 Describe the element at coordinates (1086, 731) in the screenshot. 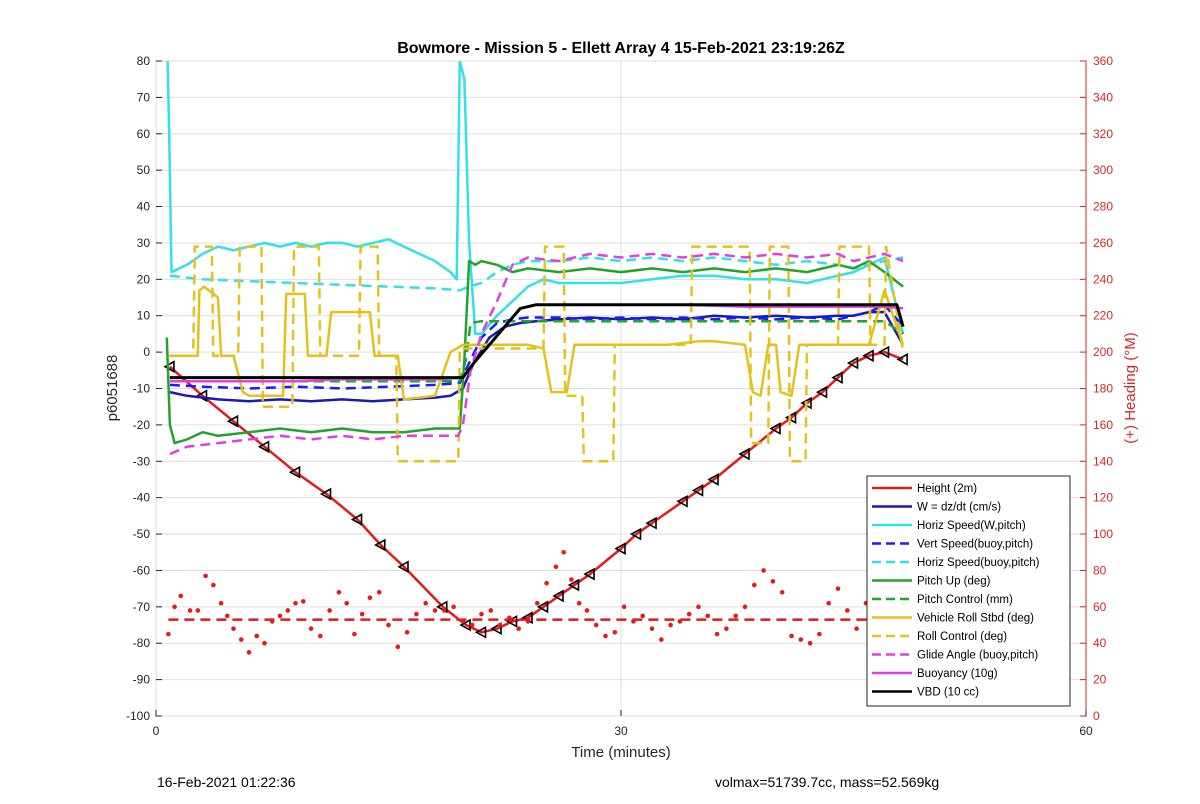

I see `x-tick-label: 60` at that location.